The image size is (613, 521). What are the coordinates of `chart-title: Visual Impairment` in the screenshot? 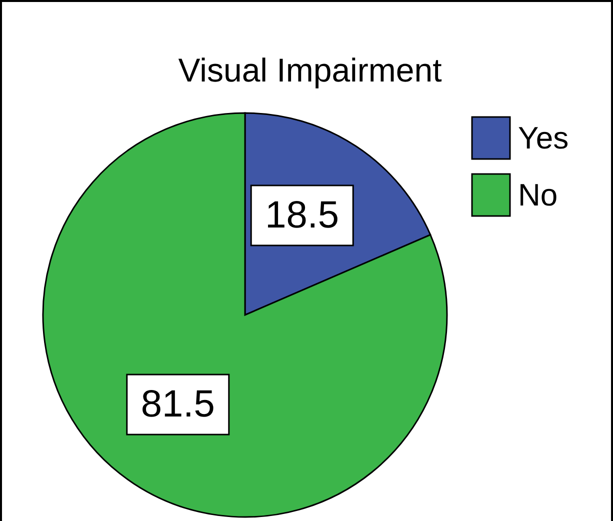 It's located at (310, 70).